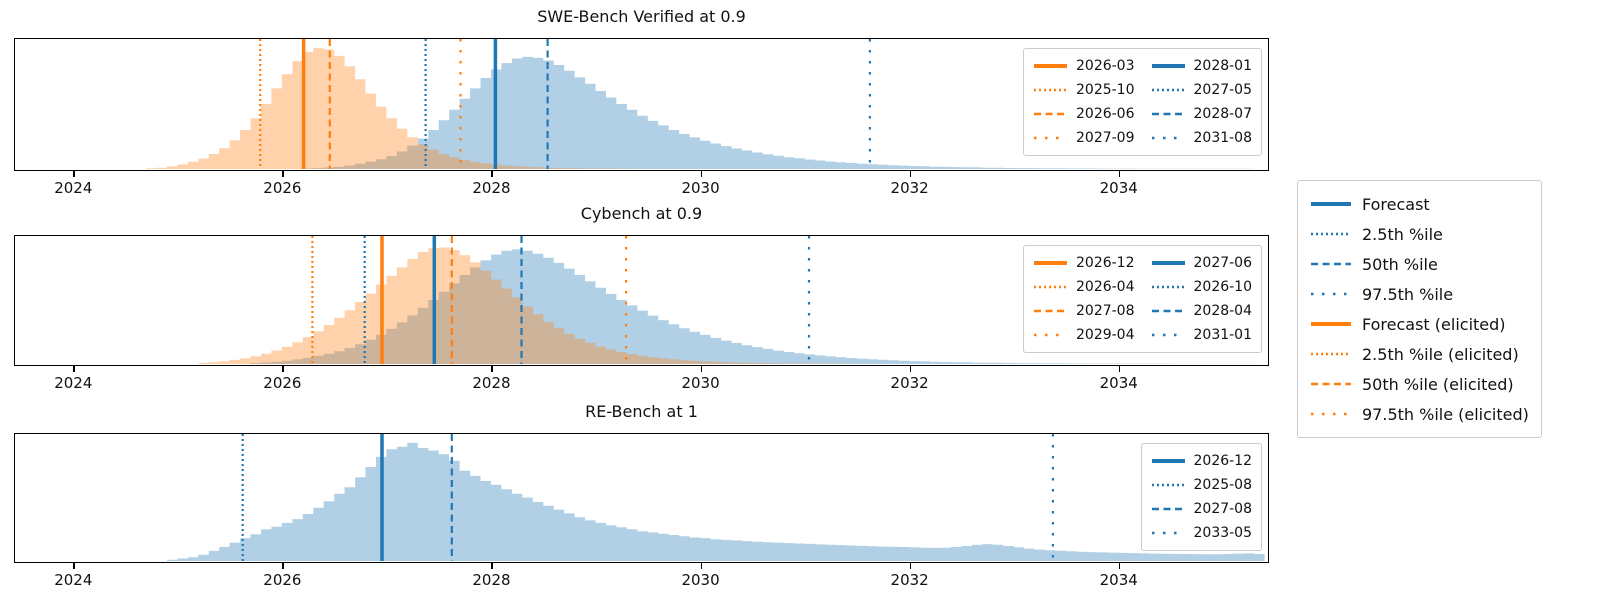 Image resolution: width=1600 pixels, height=611 pixels. What do you see at coordinates (1105, 114) in the screenshot?
I see `legend-label: 2026-06` at bounding box center [1105, 114].